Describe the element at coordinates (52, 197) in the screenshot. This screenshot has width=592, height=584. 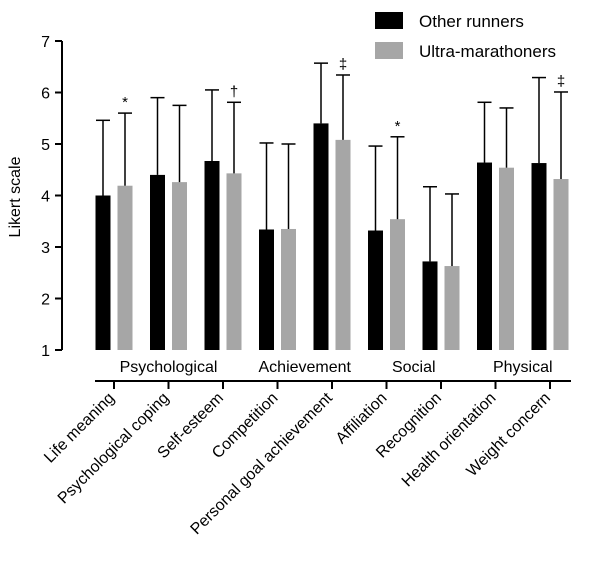
I see `y-axis: 1 2 3 4 5 6 7` at that location.